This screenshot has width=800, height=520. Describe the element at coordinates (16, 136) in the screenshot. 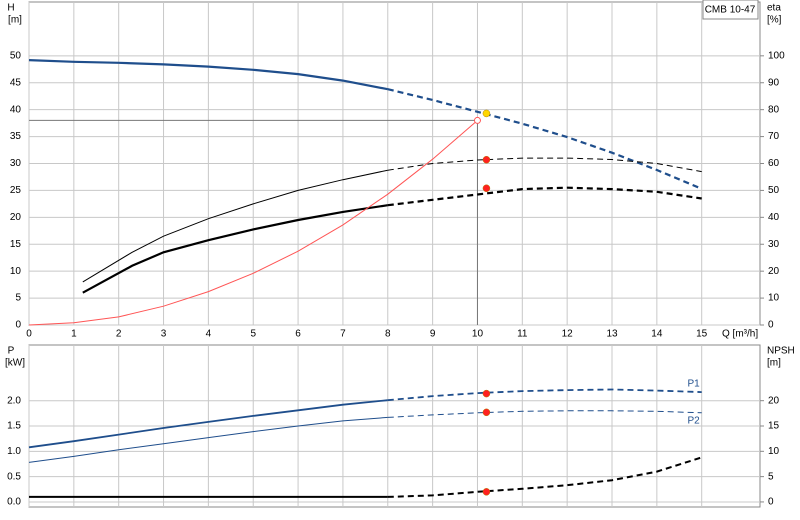

I see `y-tick-label: 35` at that location.